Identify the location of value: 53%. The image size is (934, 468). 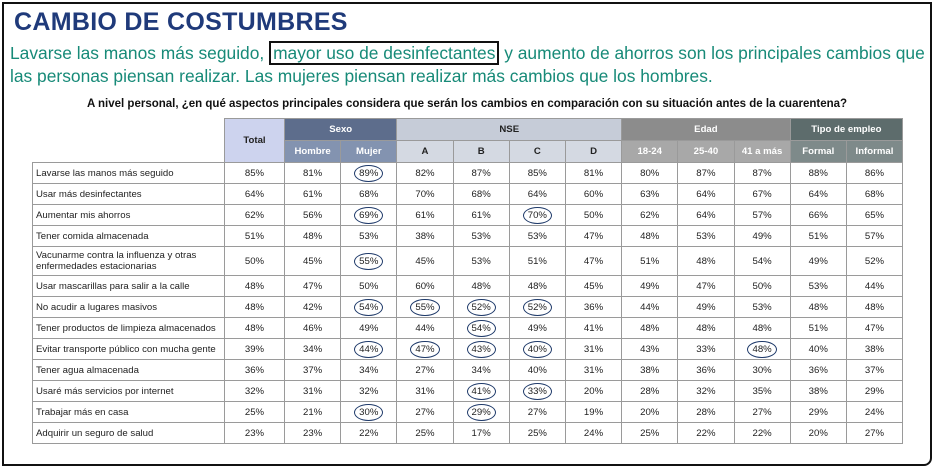
(762, 307).